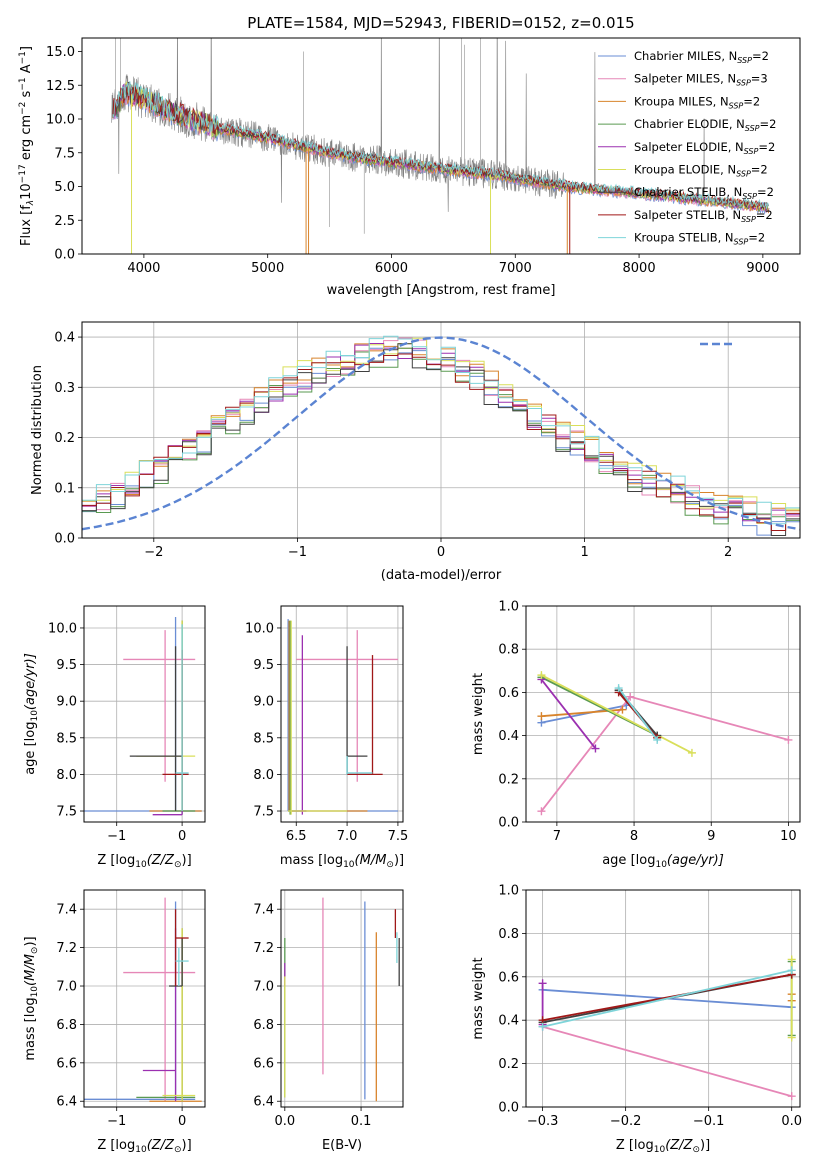  What do you see at coordinates (31, 998) in the screenshot?
I see `y-axis-label: mass [log10(M/M⊙)]` at bounding box center [31, 998].